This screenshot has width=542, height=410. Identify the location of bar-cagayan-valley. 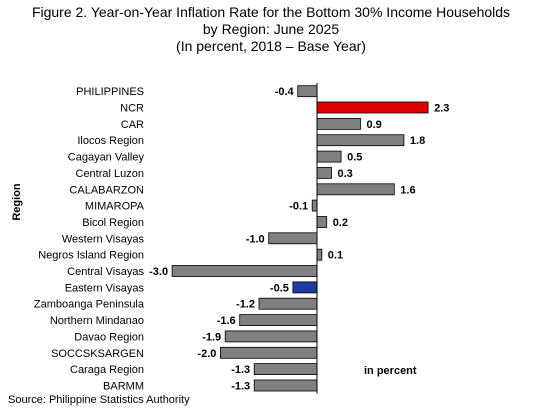
(329, 156).